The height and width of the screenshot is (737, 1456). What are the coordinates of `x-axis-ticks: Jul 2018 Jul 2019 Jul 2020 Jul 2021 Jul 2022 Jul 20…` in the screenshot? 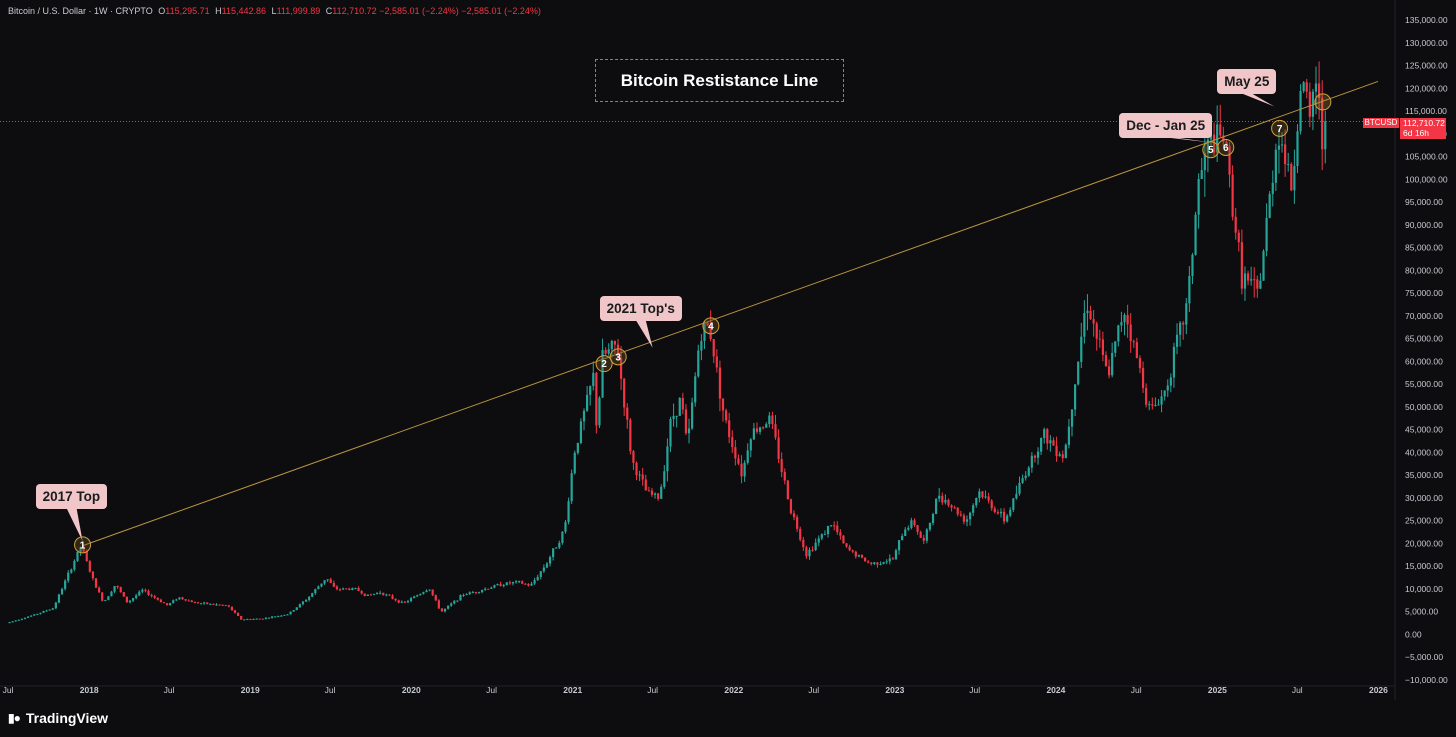 It's located at (696, 690).